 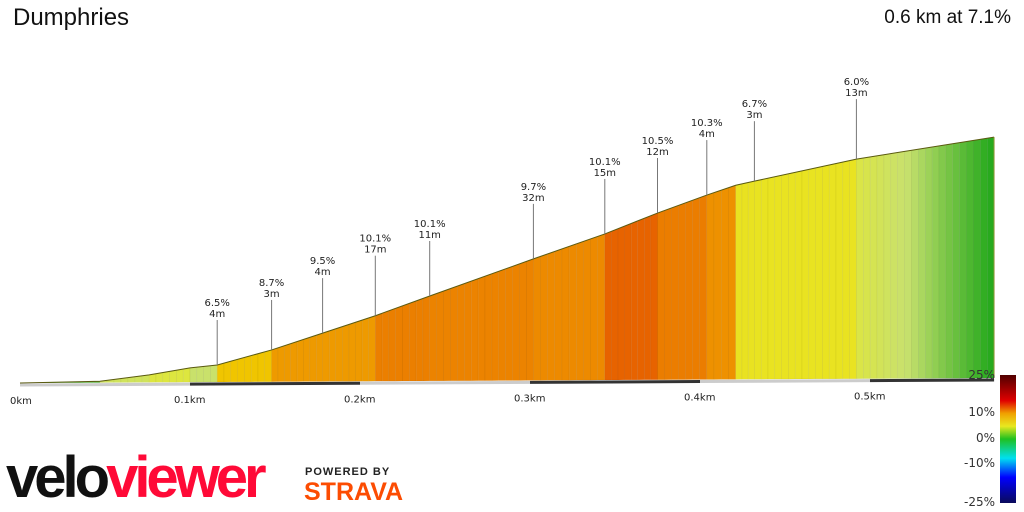 What do you see at coordinates (658, 141) in the screenshot?
I see `marker-grade-label: 10.5%` at bounding box center [658, 141].